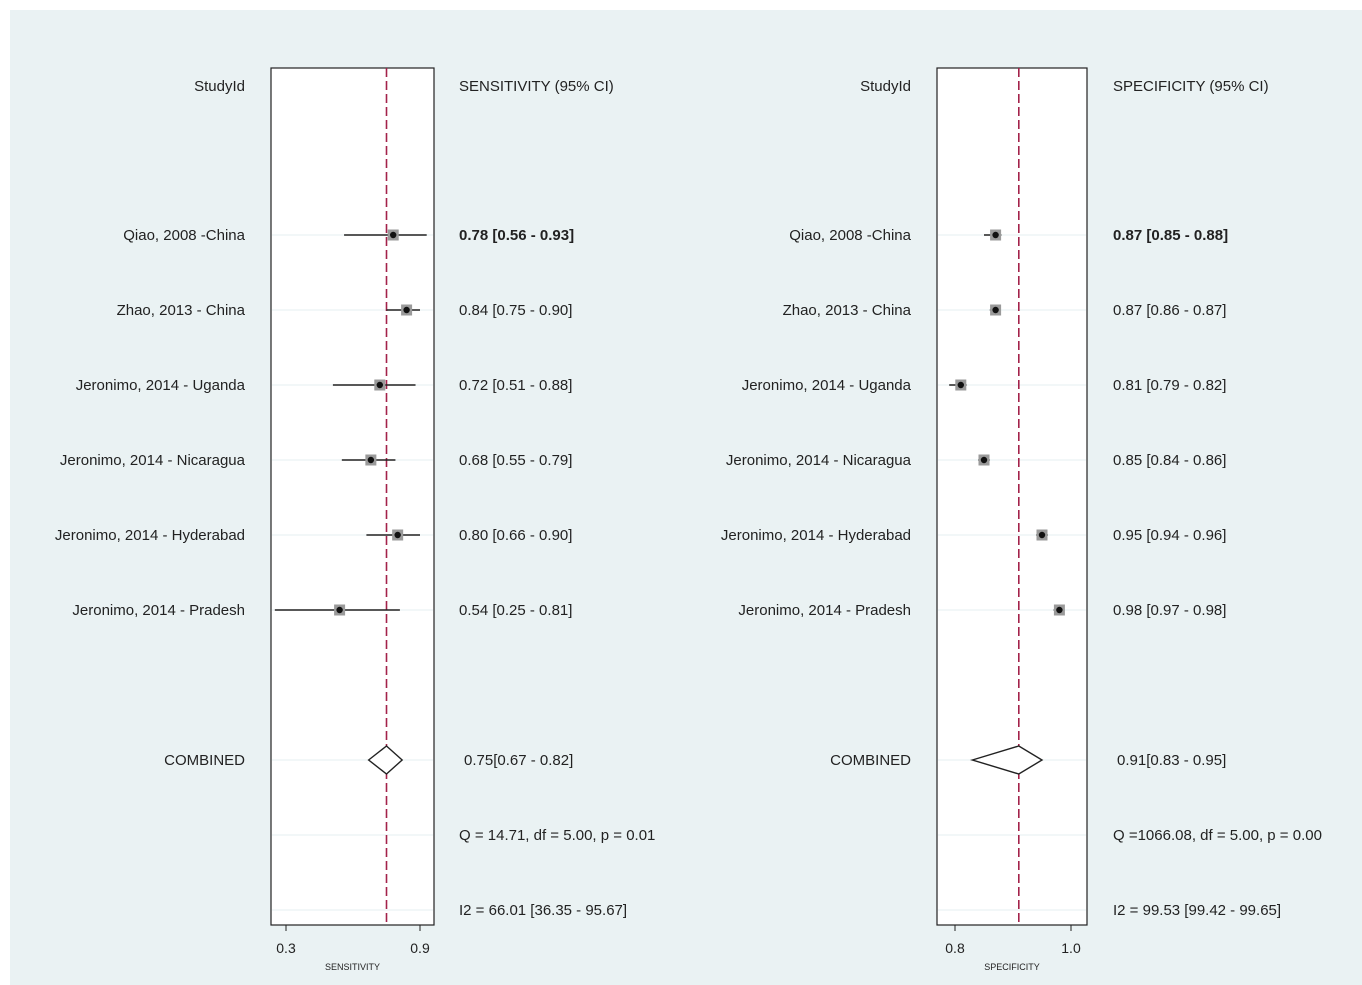 The height and width of the screenshot is (985, 1362). I want to click on specificity-label-nicaragua: Jeronimo, 2014 - Nicaragua, so click(819, 460).